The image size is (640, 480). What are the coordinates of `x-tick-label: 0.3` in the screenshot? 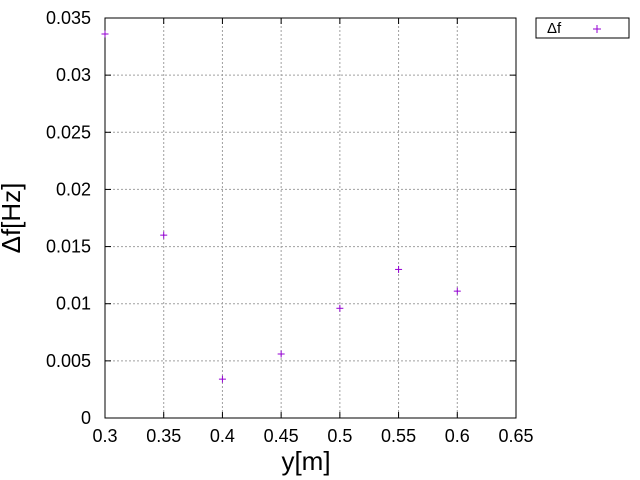 It's located at (104, 436).